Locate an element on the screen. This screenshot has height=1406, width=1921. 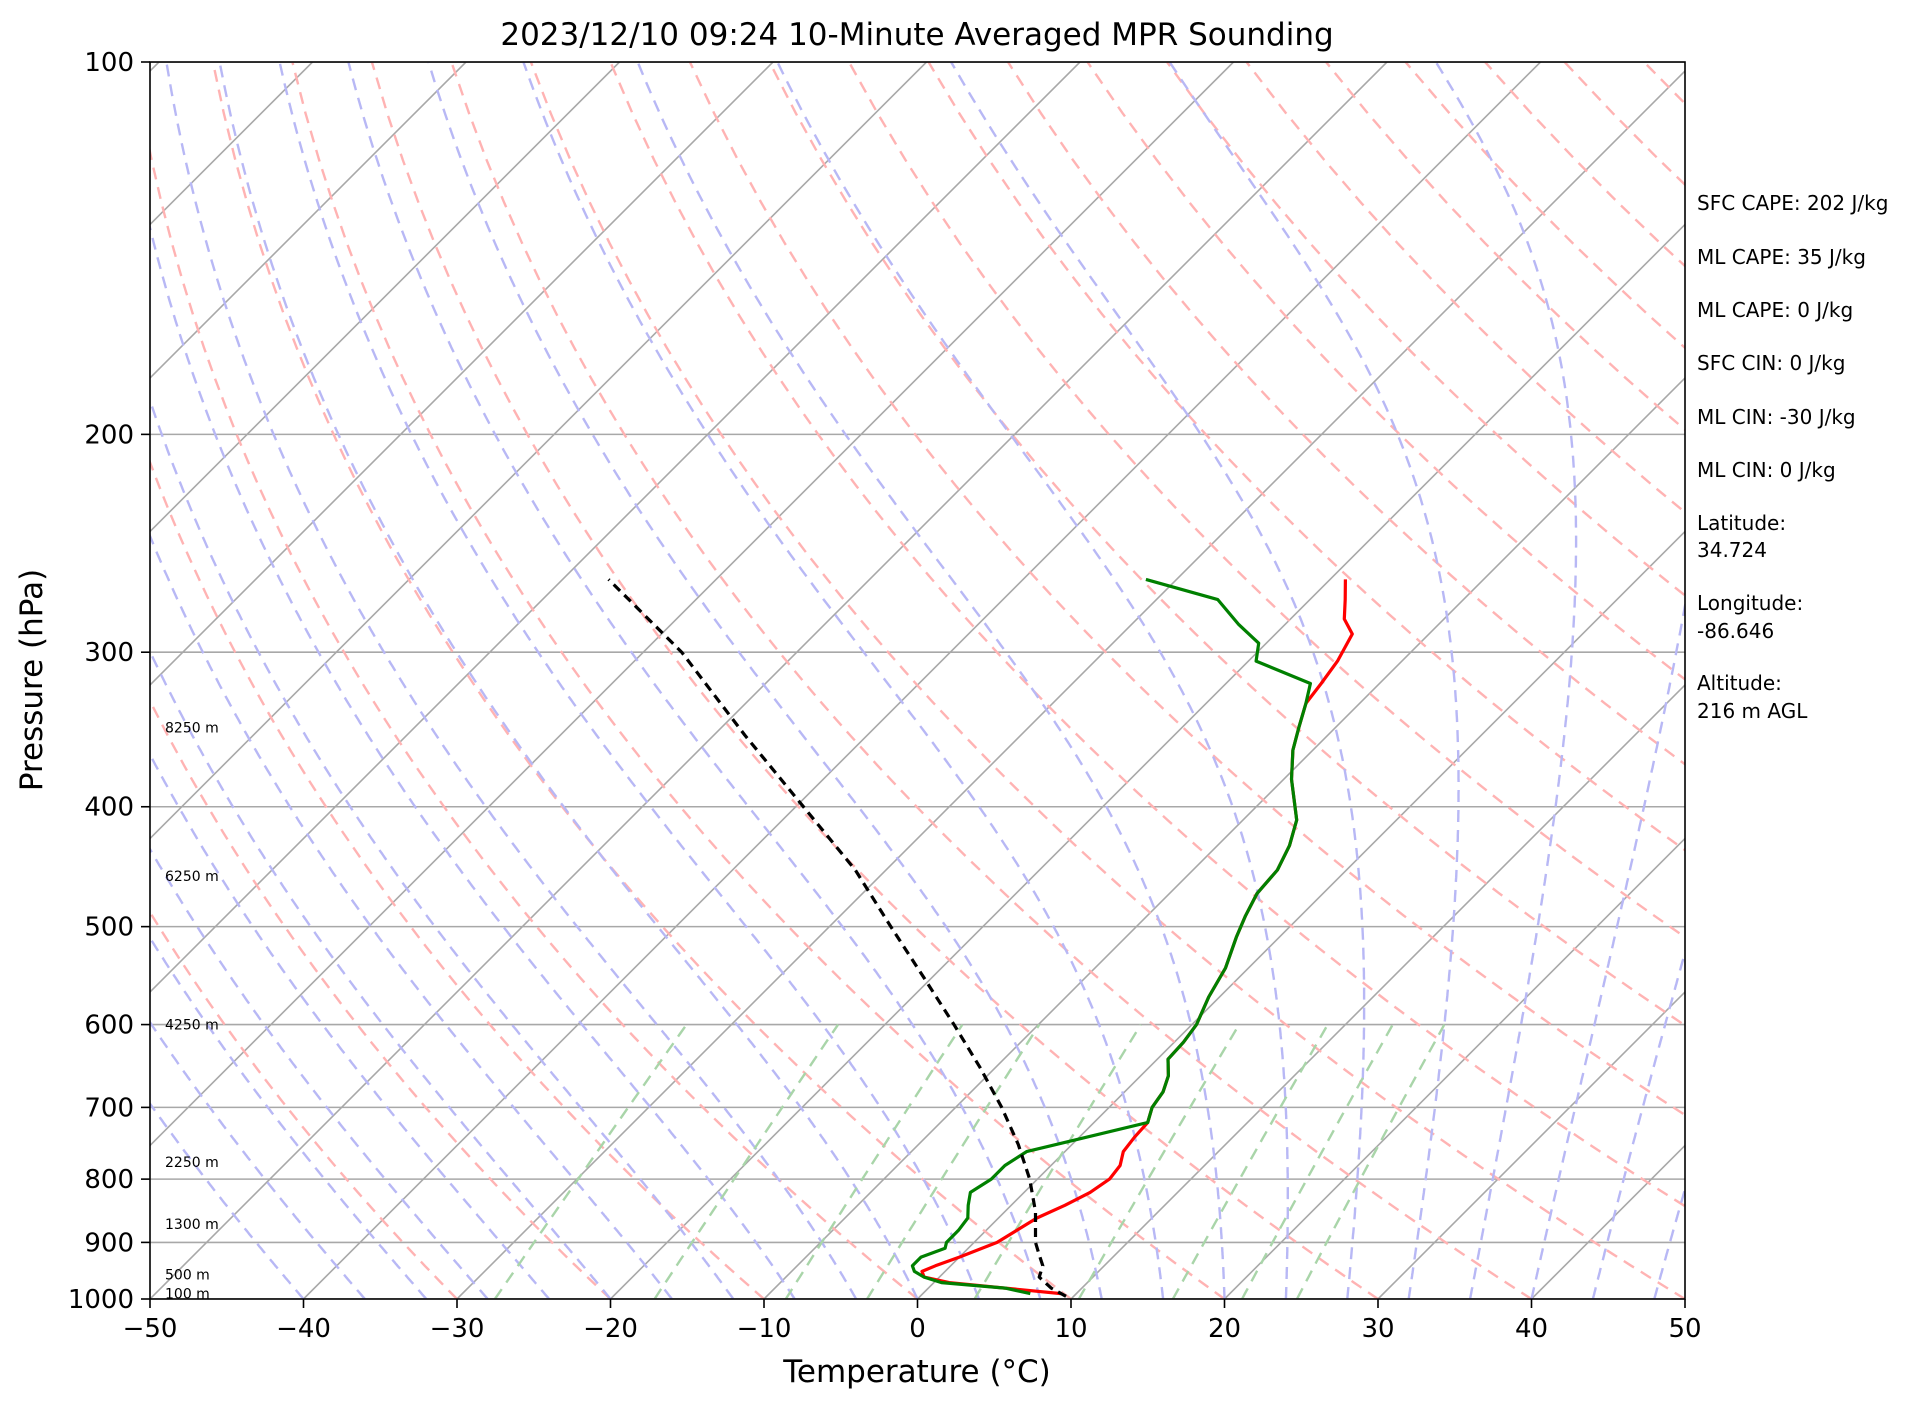
height-label: 500 m is located at coordinates (187, 1275).